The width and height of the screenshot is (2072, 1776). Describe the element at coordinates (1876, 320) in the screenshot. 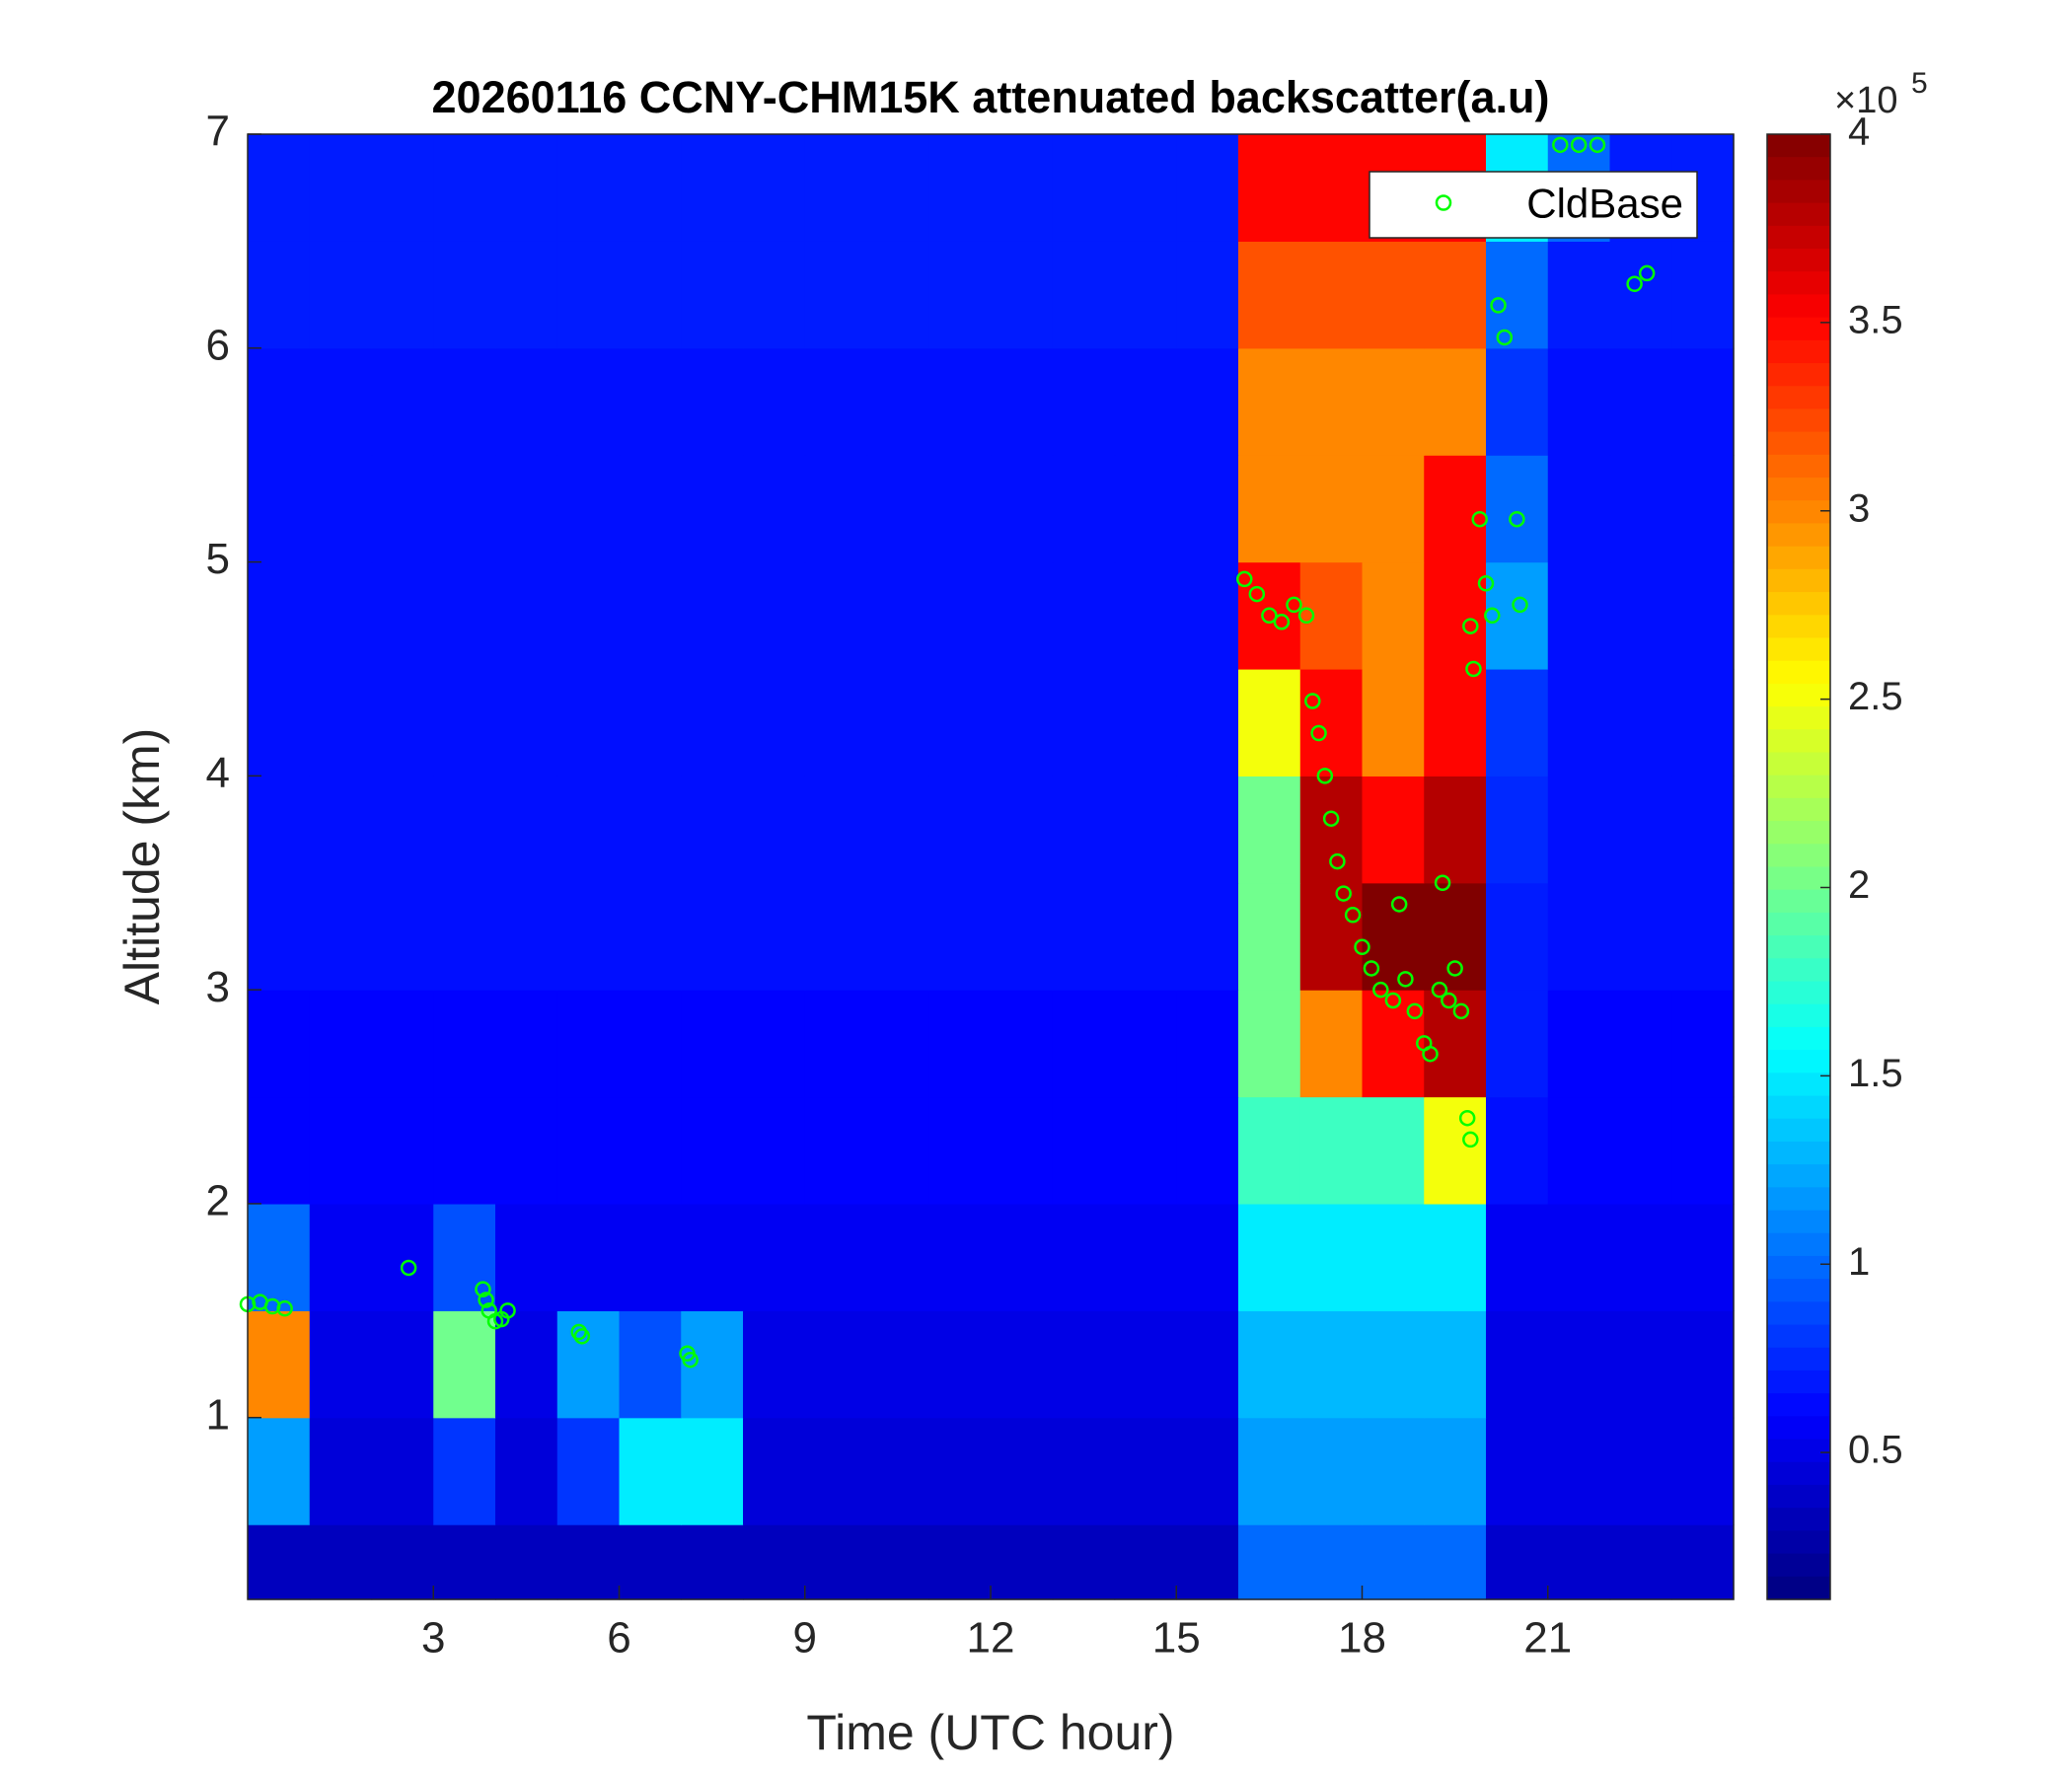

I see `colorbar-tick-label: 3.5` at that location.